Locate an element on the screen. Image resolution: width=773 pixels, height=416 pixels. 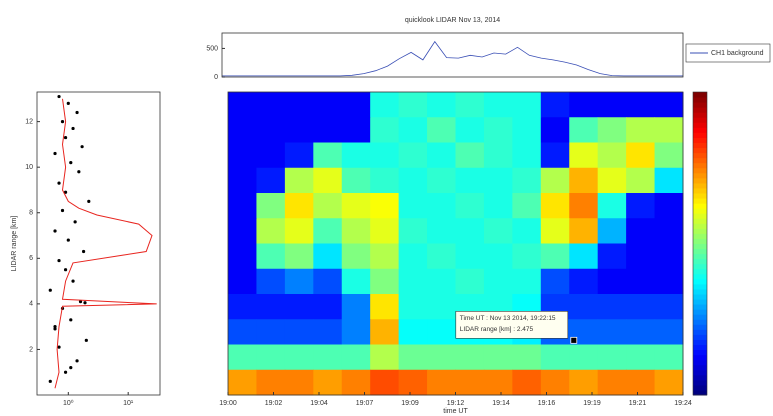
tooltip-text: LIDAR range [km] : 2.475 is located at coordinates (497, 329).